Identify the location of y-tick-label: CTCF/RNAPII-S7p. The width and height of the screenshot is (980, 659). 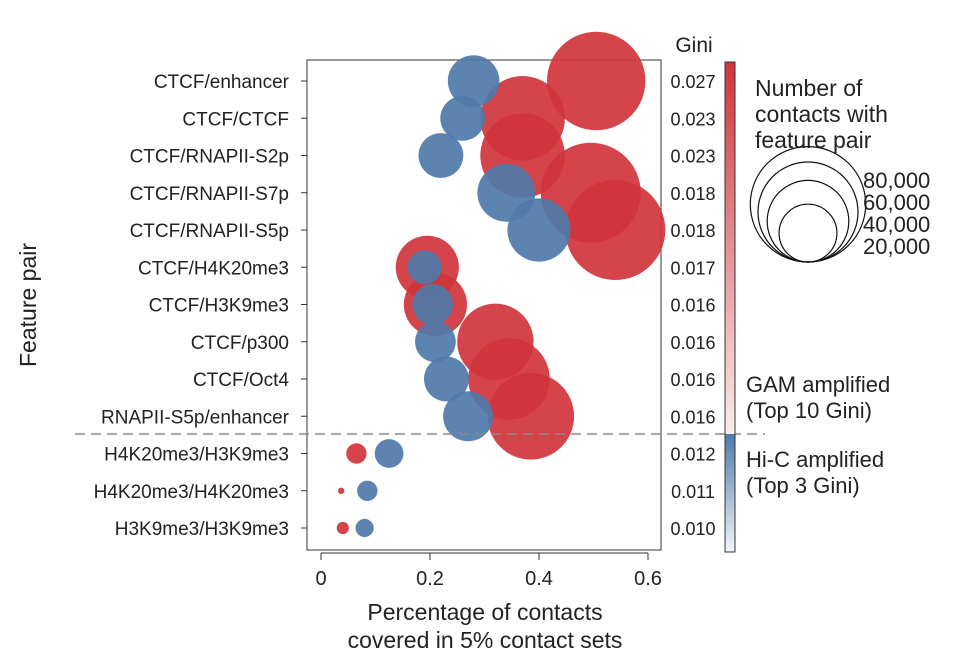
(209, 194).